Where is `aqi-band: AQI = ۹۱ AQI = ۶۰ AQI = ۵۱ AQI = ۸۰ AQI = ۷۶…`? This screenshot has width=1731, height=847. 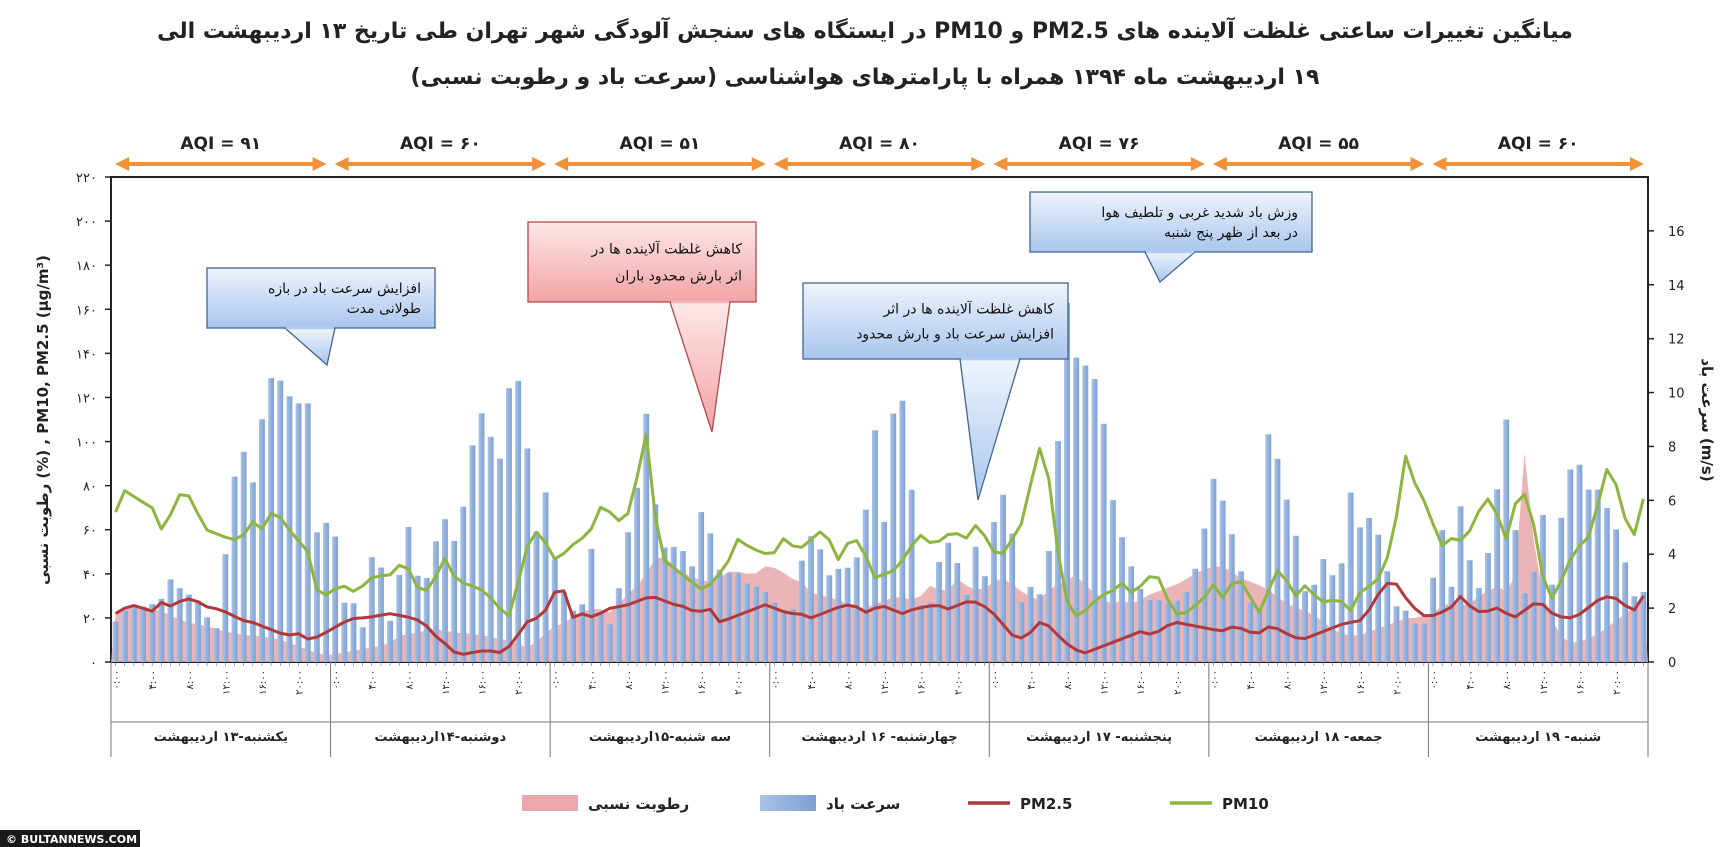 aqi-band: AQI = ۹۱ AQI = ۶۰ AQI = ۵۱ AQI = ۸۰ AQI = ۷۶… is located at coordinates (879, 152).